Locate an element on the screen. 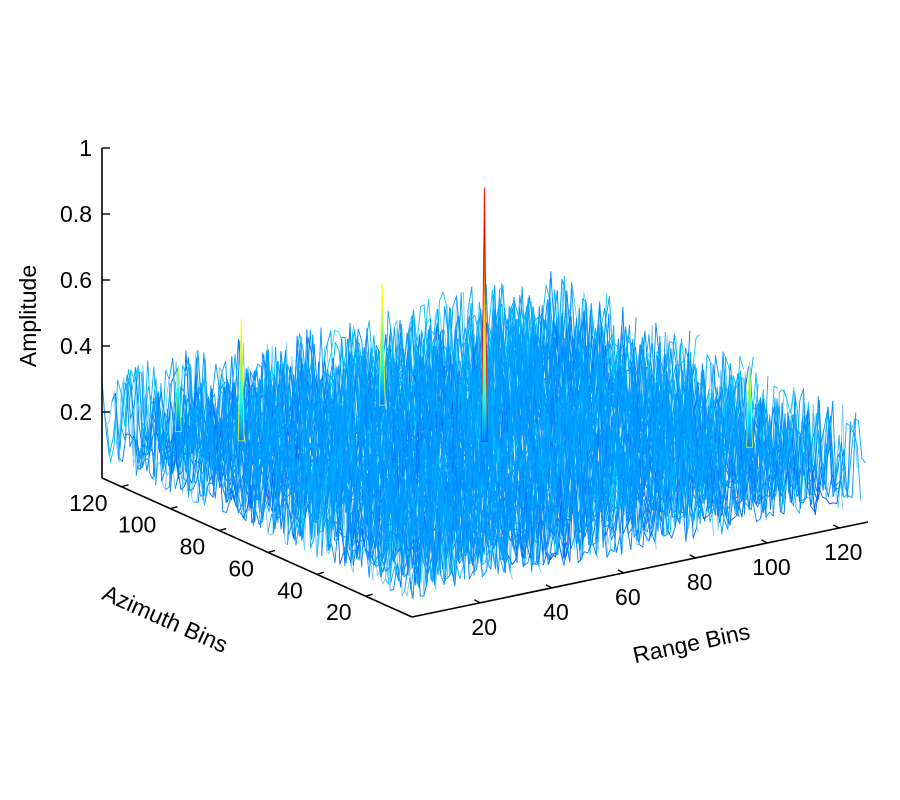 Image resolution: width=900 pixels, height=800 pixels. z-tick-label: 0.4 is located at coordinates (76, 346).